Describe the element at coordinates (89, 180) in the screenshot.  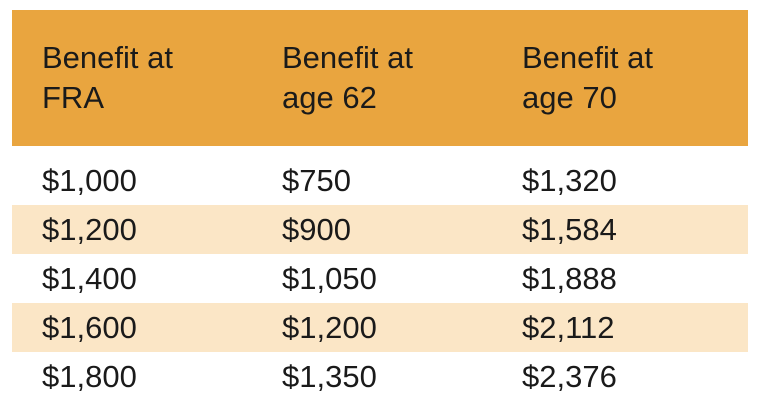
I see `cell-fra: $1,000` at that location.